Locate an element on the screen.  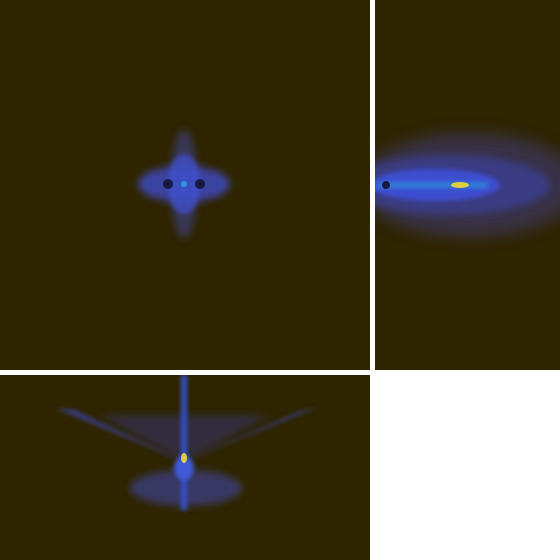
right-fan is located at coordinates (251, 434).